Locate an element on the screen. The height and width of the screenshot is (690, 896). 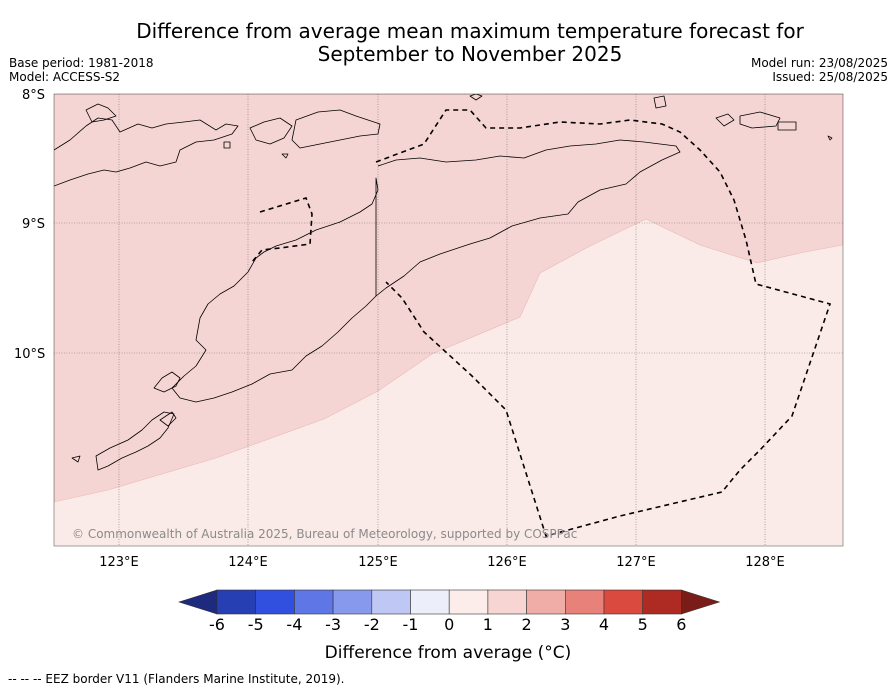
colorbar-tick-label: 4 is located at coordinates (604, 624).